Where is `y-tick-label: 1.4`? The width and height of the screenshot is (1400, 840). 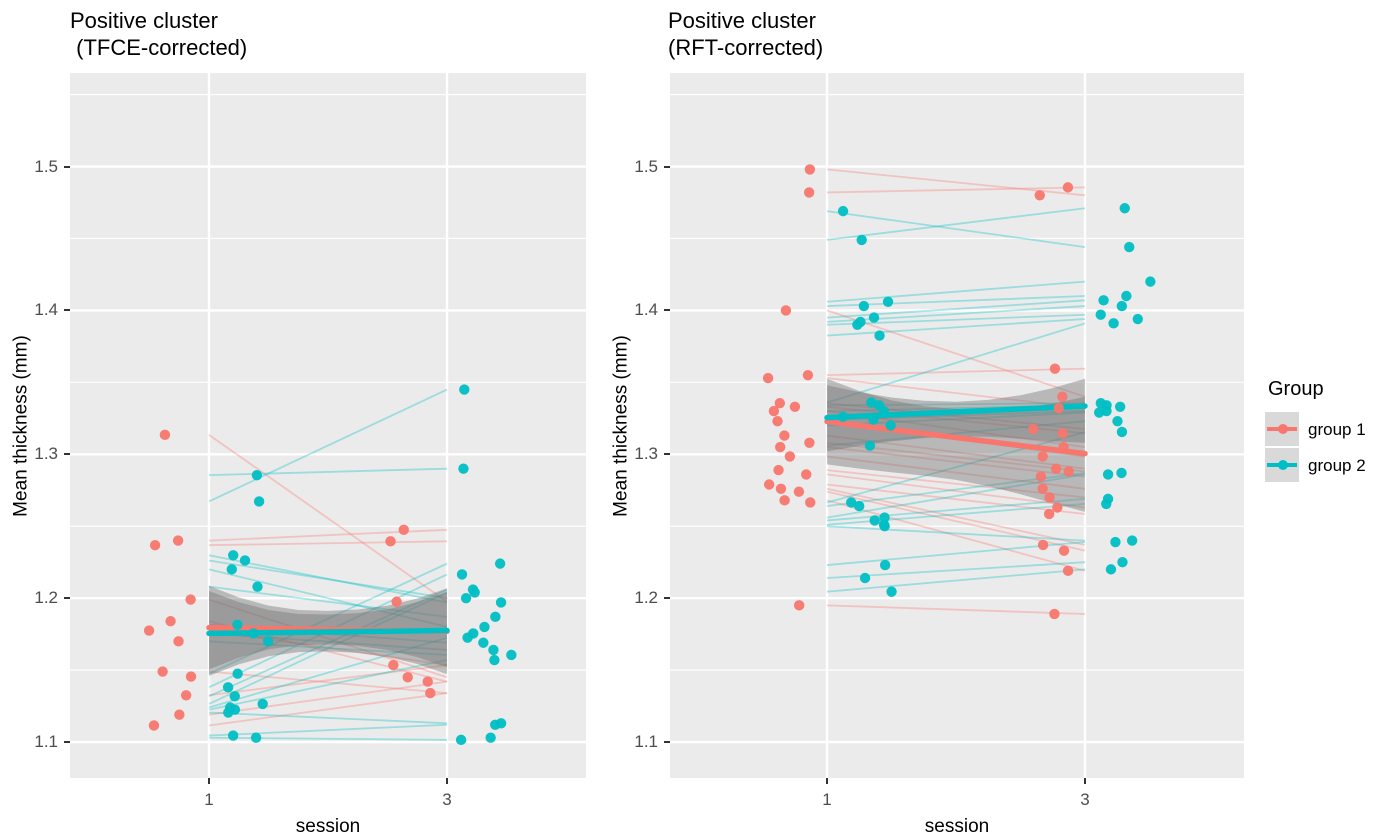 y-tick-label: 1.4 is located at coordinates (46, 310).